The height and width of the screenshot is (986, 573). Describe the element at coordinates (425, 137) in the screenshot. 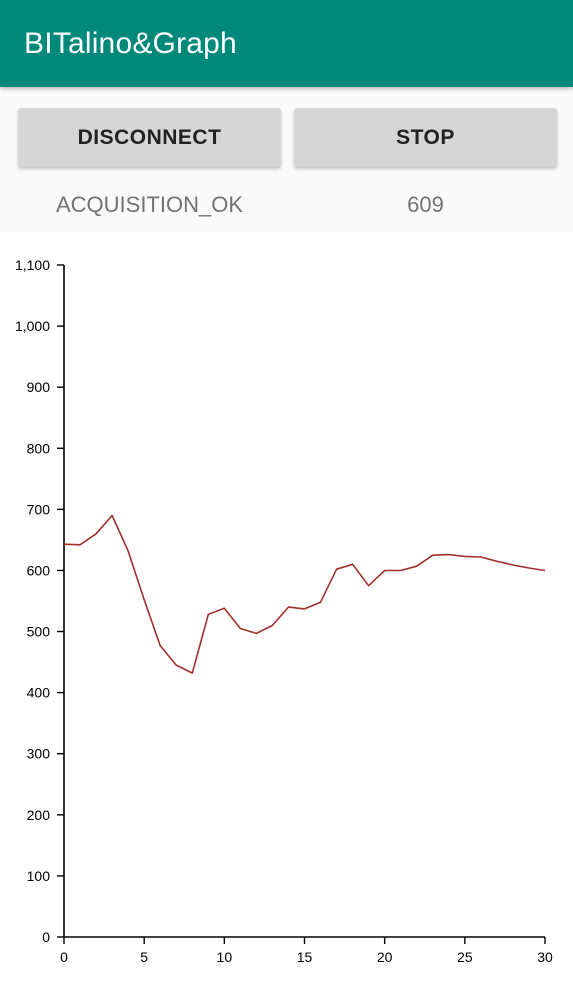

I see `stop-button: STOP` at that location.